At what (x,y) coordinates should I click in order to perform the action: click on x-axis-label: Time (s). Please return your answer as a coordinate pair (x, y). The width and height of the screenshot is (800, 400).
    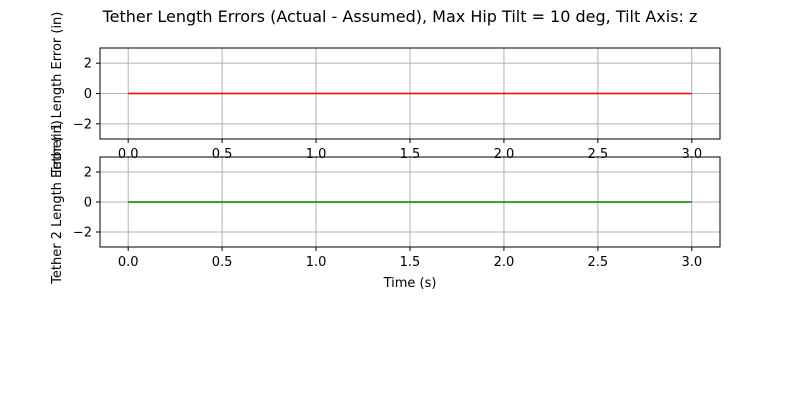
    Looking at the image, I should click on (410, 283).